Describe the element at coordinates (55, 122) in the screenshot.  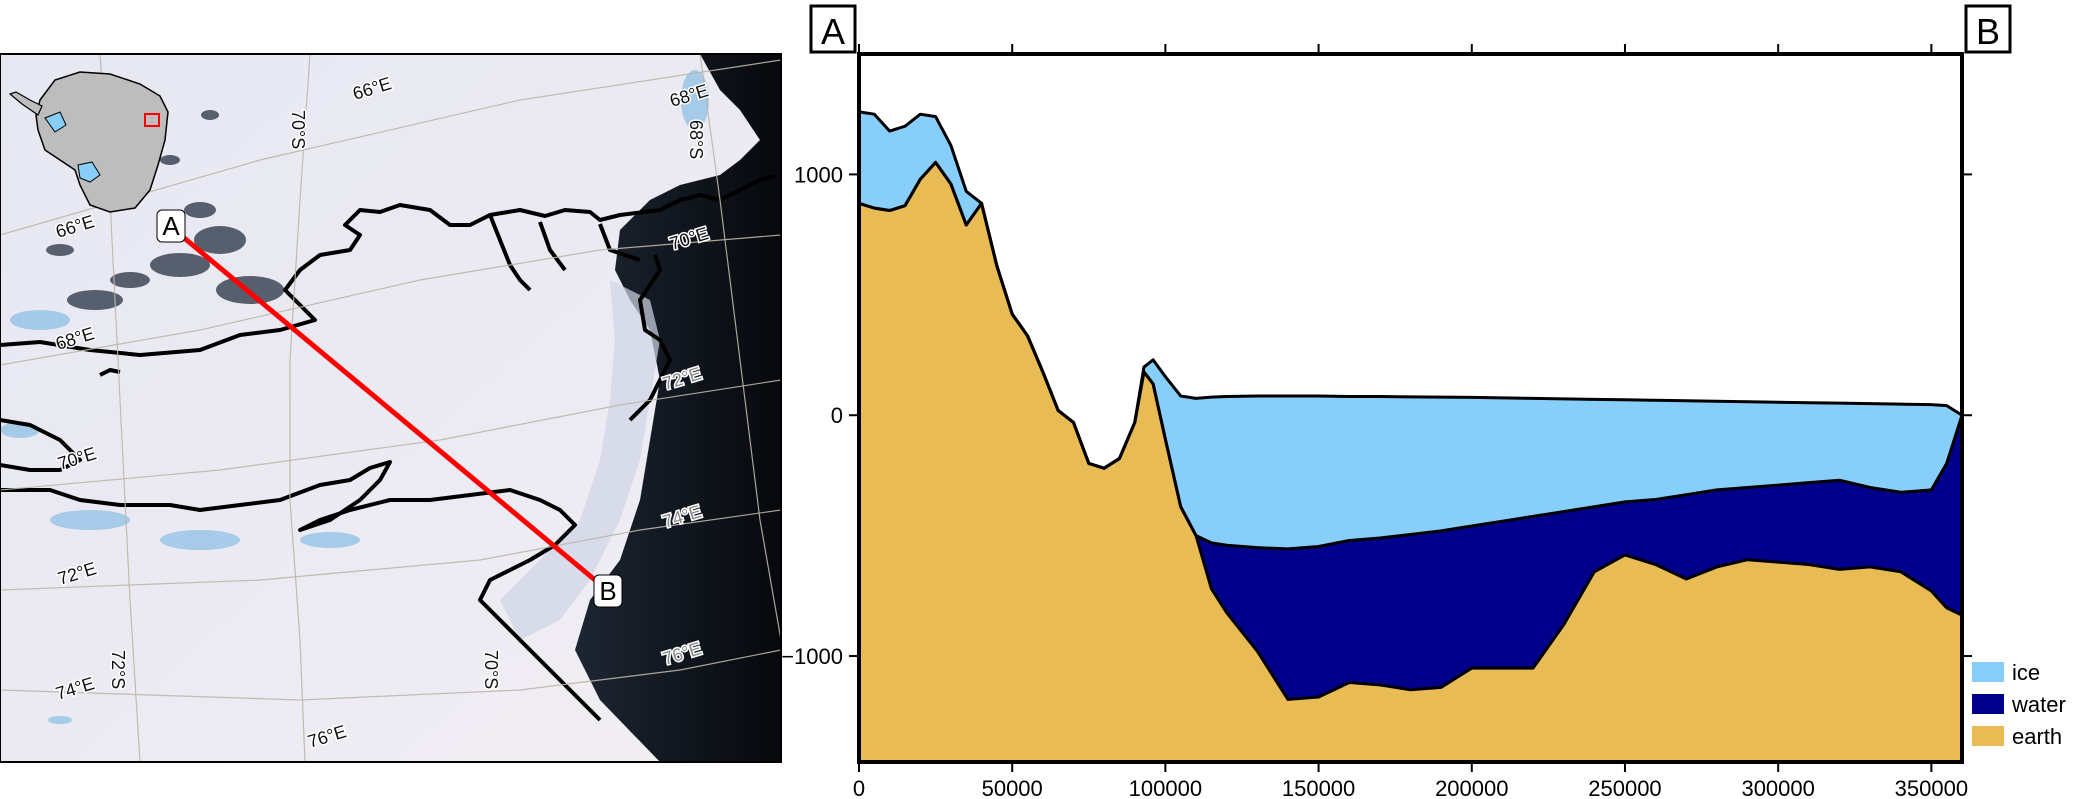
I see `inset-ice-shelf-ronne` at that location.